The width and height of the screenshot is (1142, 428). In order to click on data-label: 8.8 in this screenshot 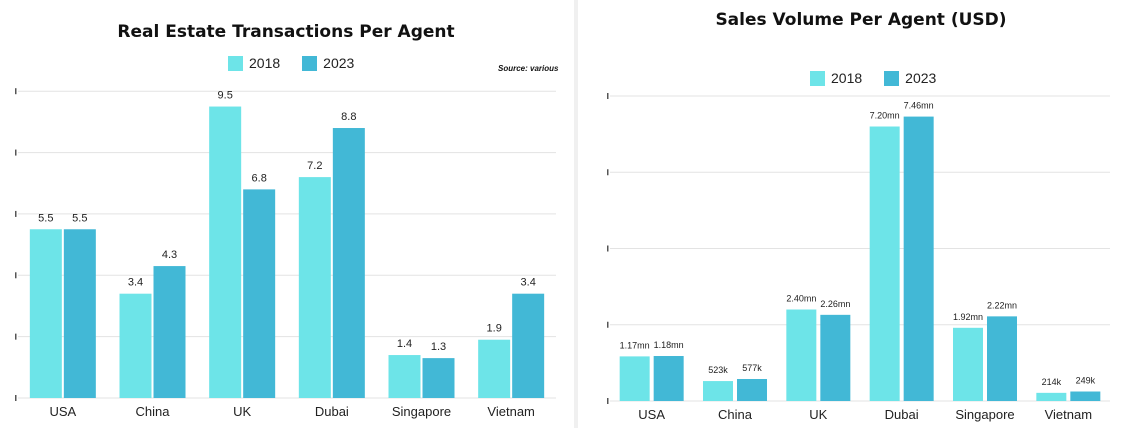, I will do `click(348, 117)`.